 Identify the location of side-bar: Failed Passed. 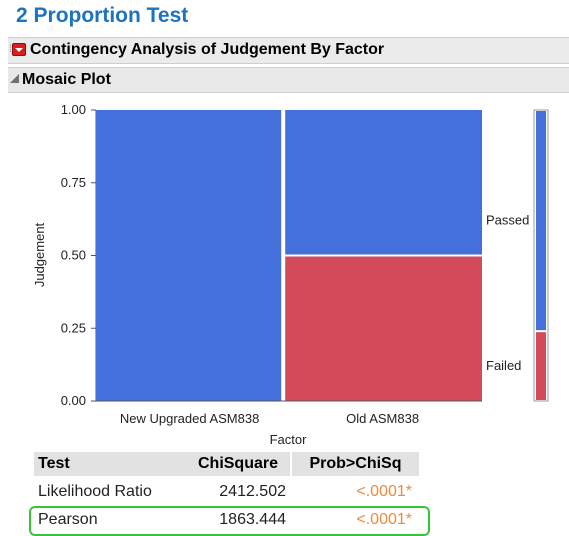
(517, 255).